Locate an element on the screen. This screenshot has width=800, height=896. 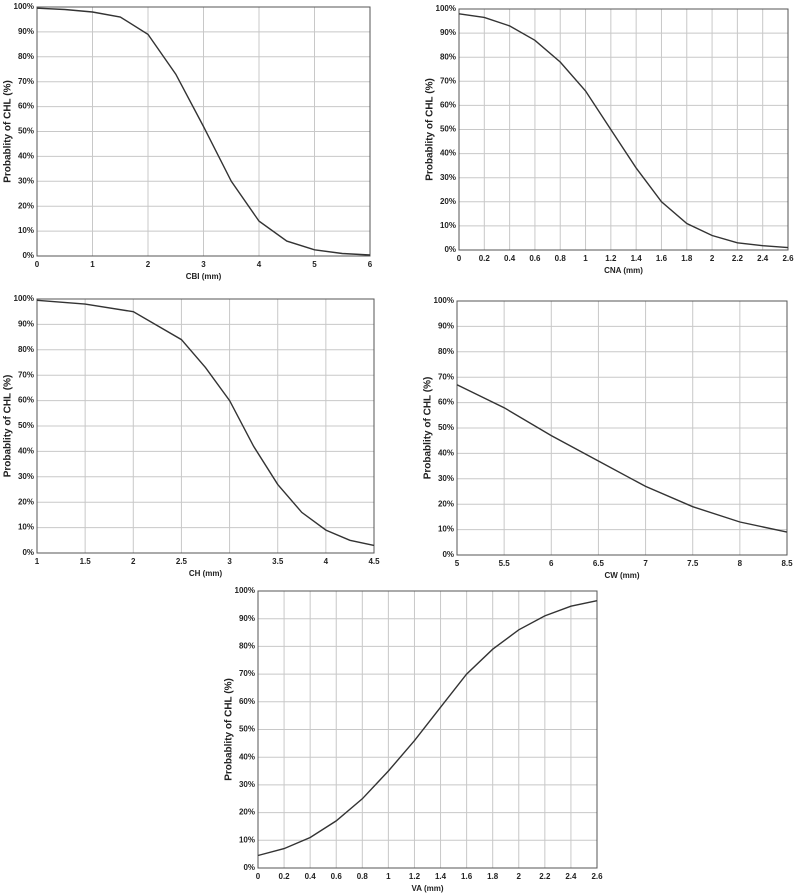
x-tick-label: 1.6 is located at coordinates (467, 876).